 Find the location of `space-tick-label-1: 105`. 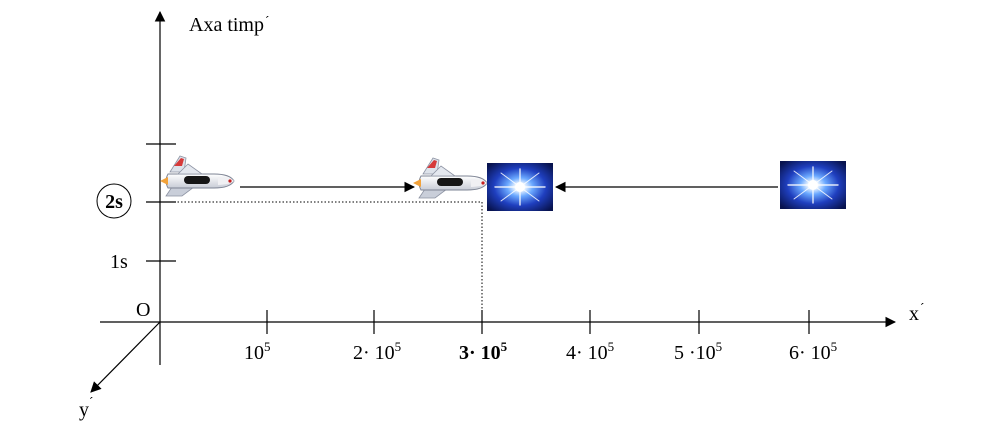

space-tick-label-1: 105 is located at coordinates (257, 351).